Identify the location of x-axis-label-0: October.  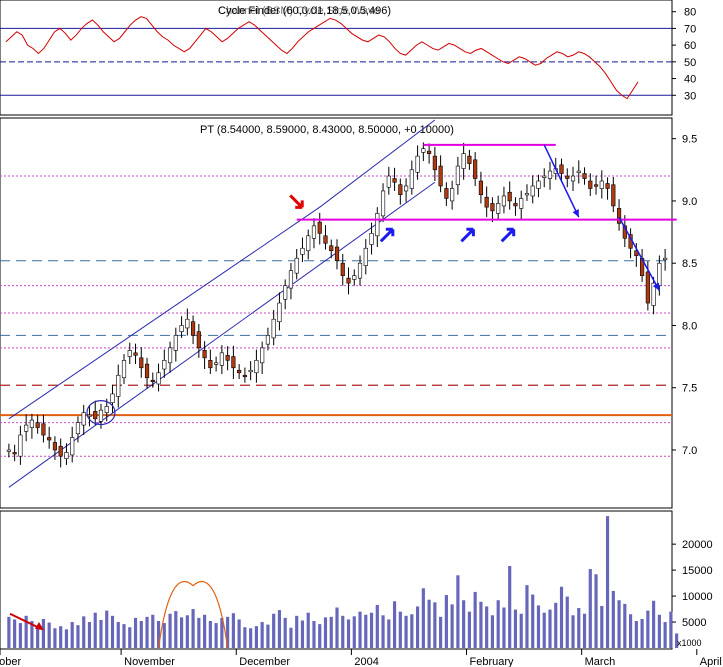
(10, 661).